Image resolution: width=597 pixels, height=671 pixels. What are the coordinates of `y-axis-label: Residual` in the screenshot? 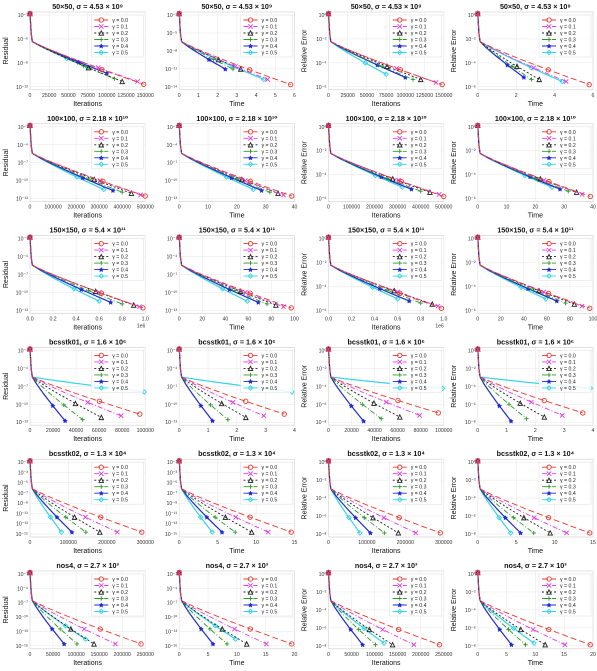 It's located at (6, 386).